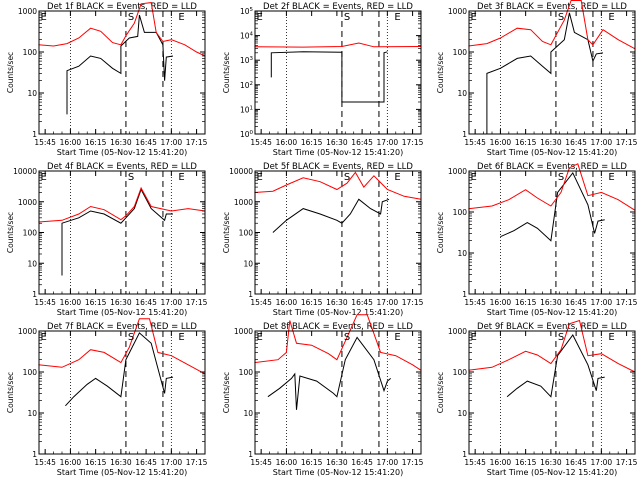  I want to click on y-tick-label: 10000, so click(25, 171).